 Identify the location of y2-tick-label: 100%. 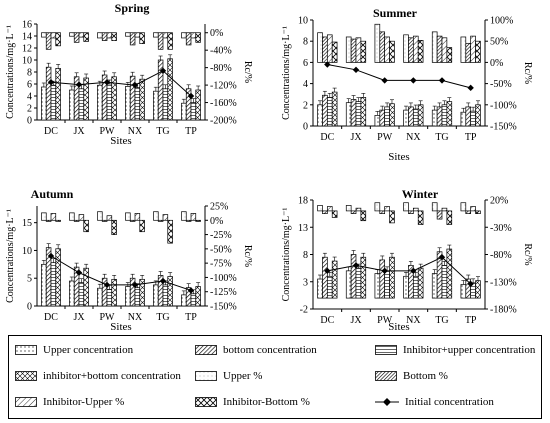
(501, 21).